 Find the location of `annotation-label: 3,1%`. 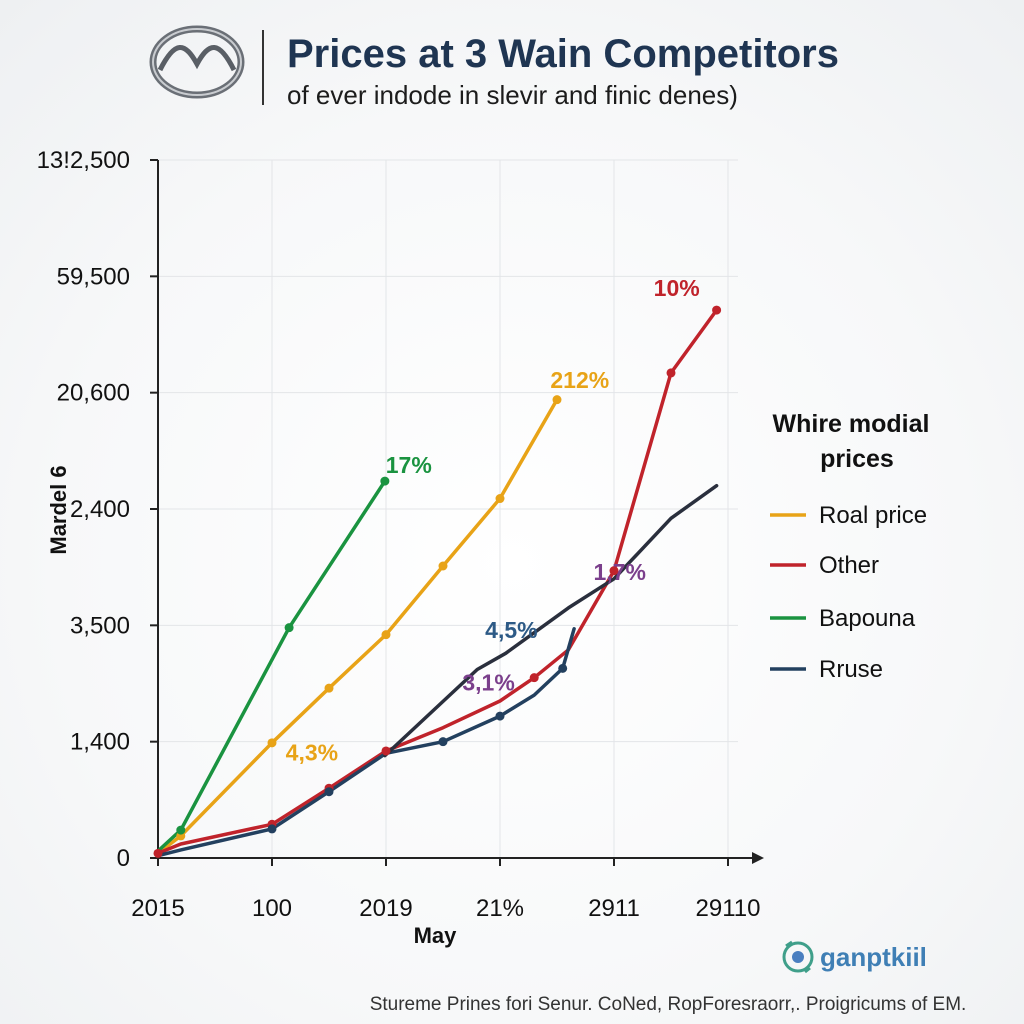

annotation-label: 3,1% is located at coordinates (488, 682).